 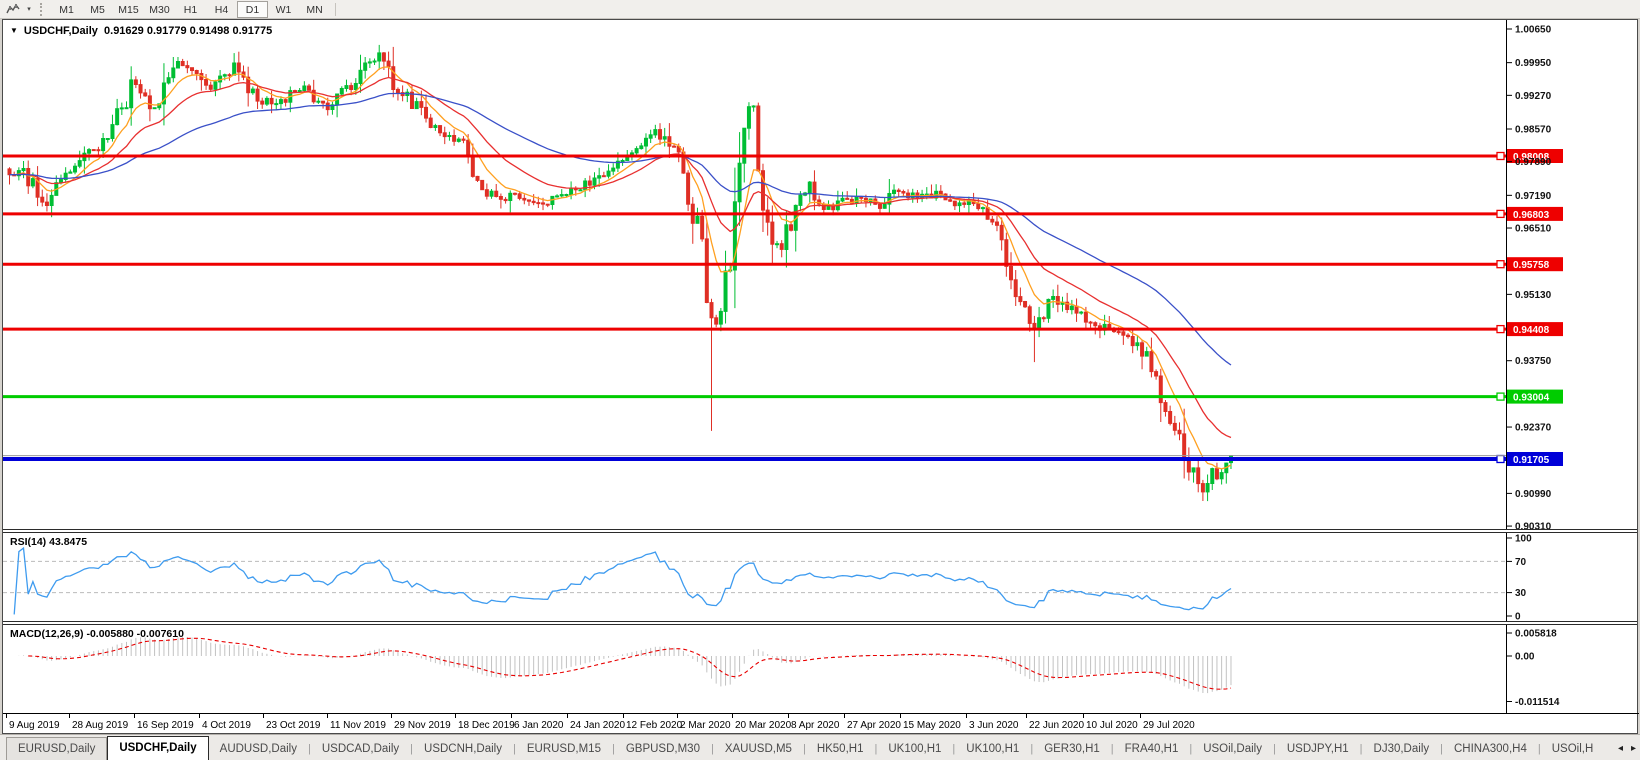 What do you see at coordinates (314, 9) in the screenshot?
I see `timeframe-button-mn: MN` at bounding box center [314, 9].